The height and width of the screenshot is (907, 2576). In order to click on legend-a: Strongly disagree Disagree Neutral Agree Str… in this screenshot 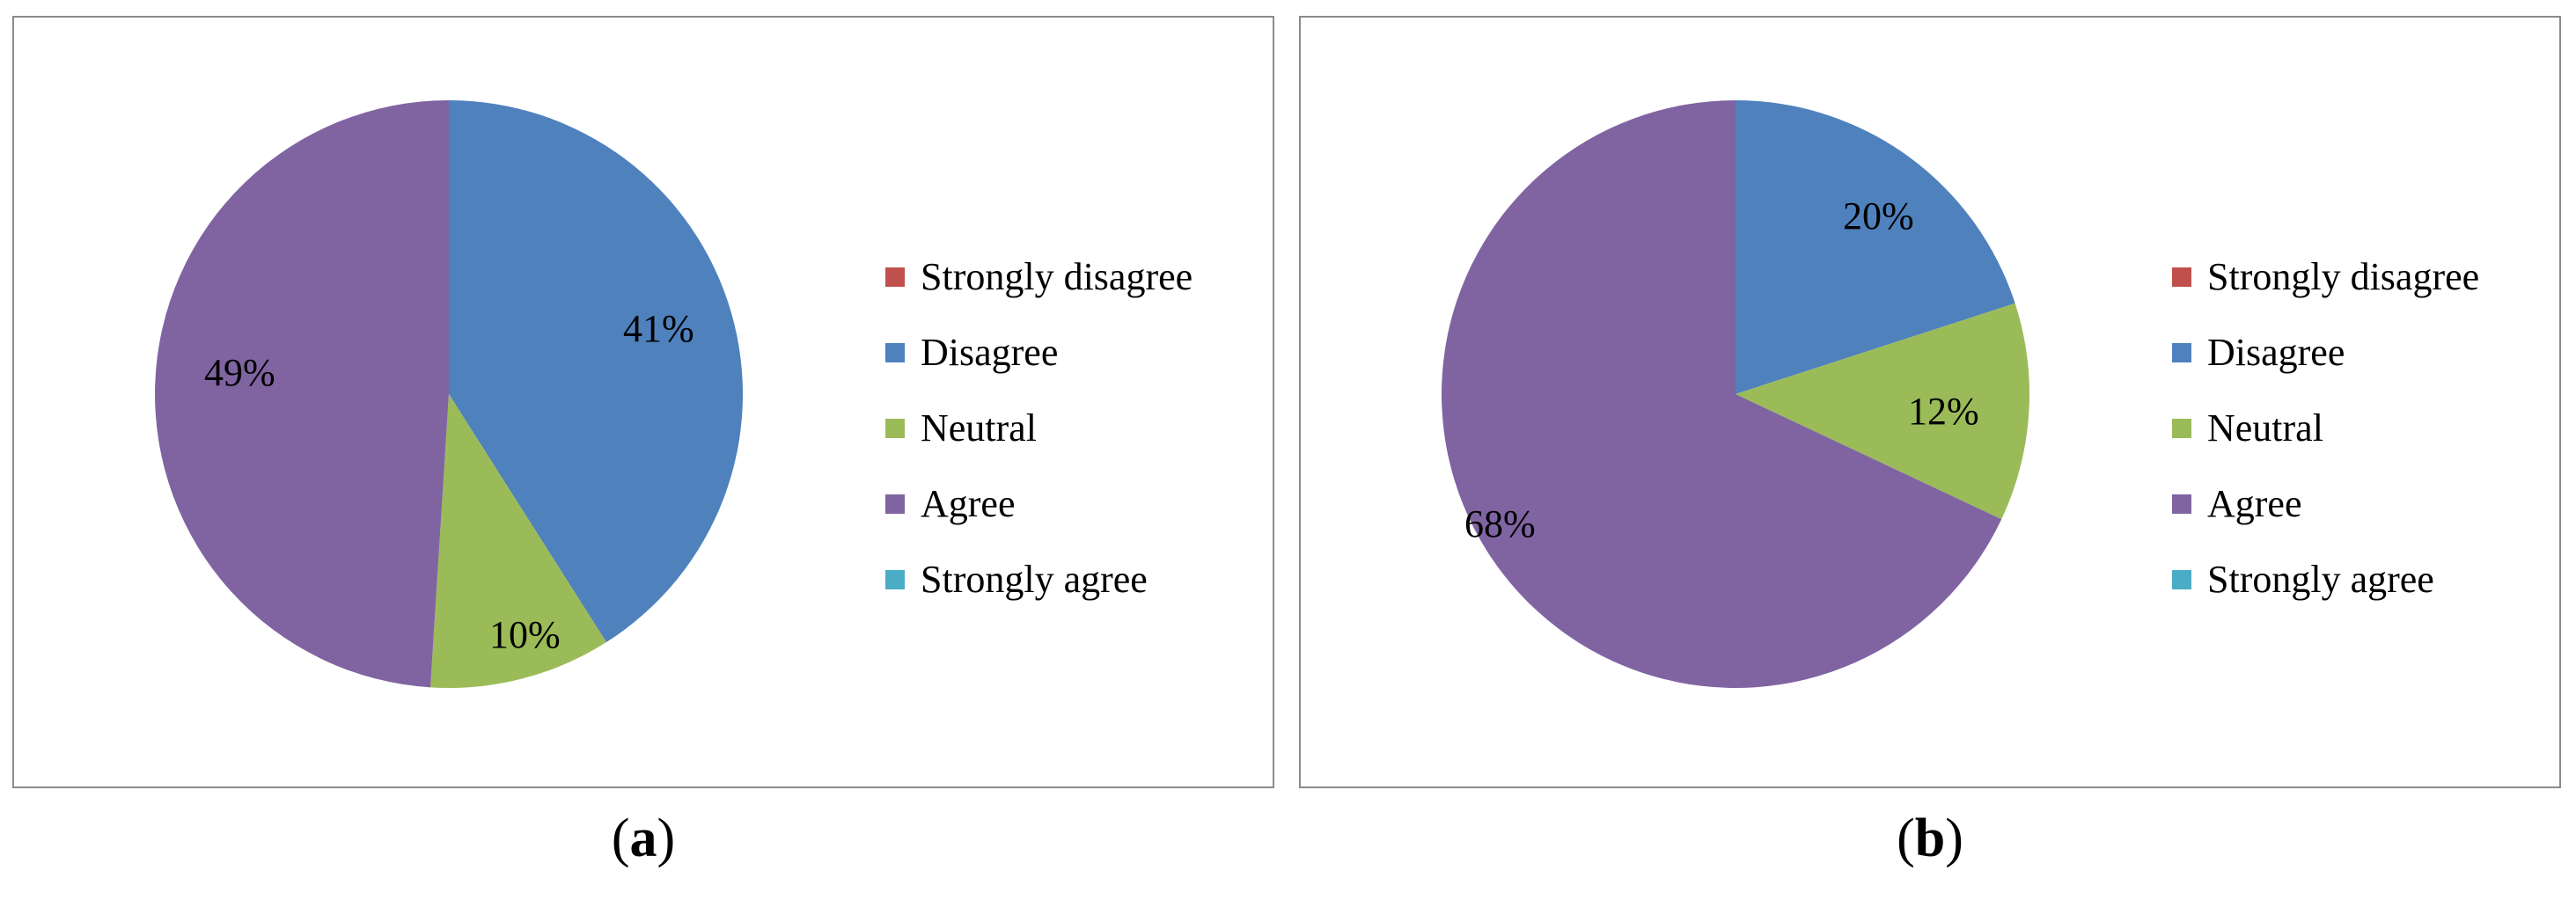, I will do `click(1039, 429)`.